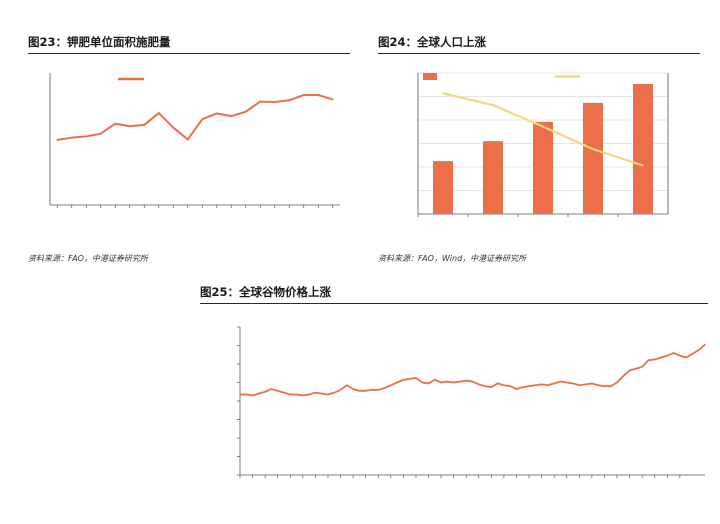 The height and width of the screenshot is (524, 720). Describe the element at coordinates (99, 42) in the screenshot. I see `fig23-title: 图23：钾肥单位面积施肥量` at that location.